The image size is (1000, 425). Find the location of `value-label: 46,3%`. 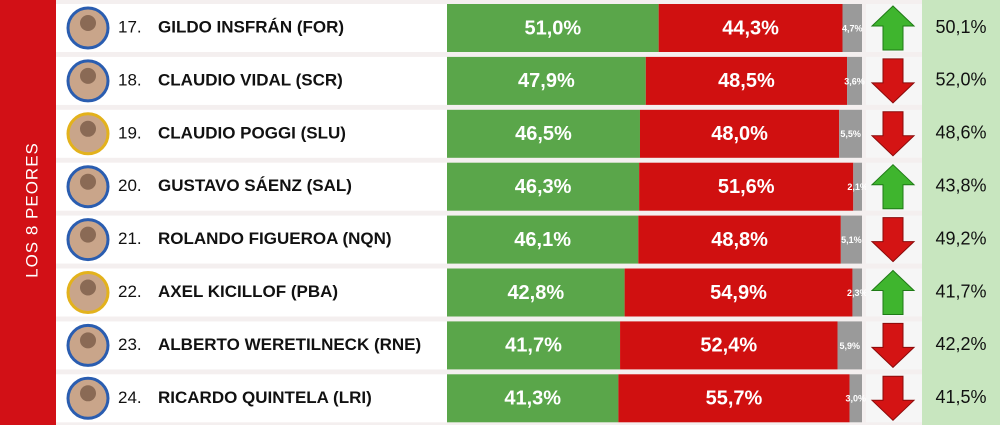

value-label: 46,3% is located at coordinates (543, 187).